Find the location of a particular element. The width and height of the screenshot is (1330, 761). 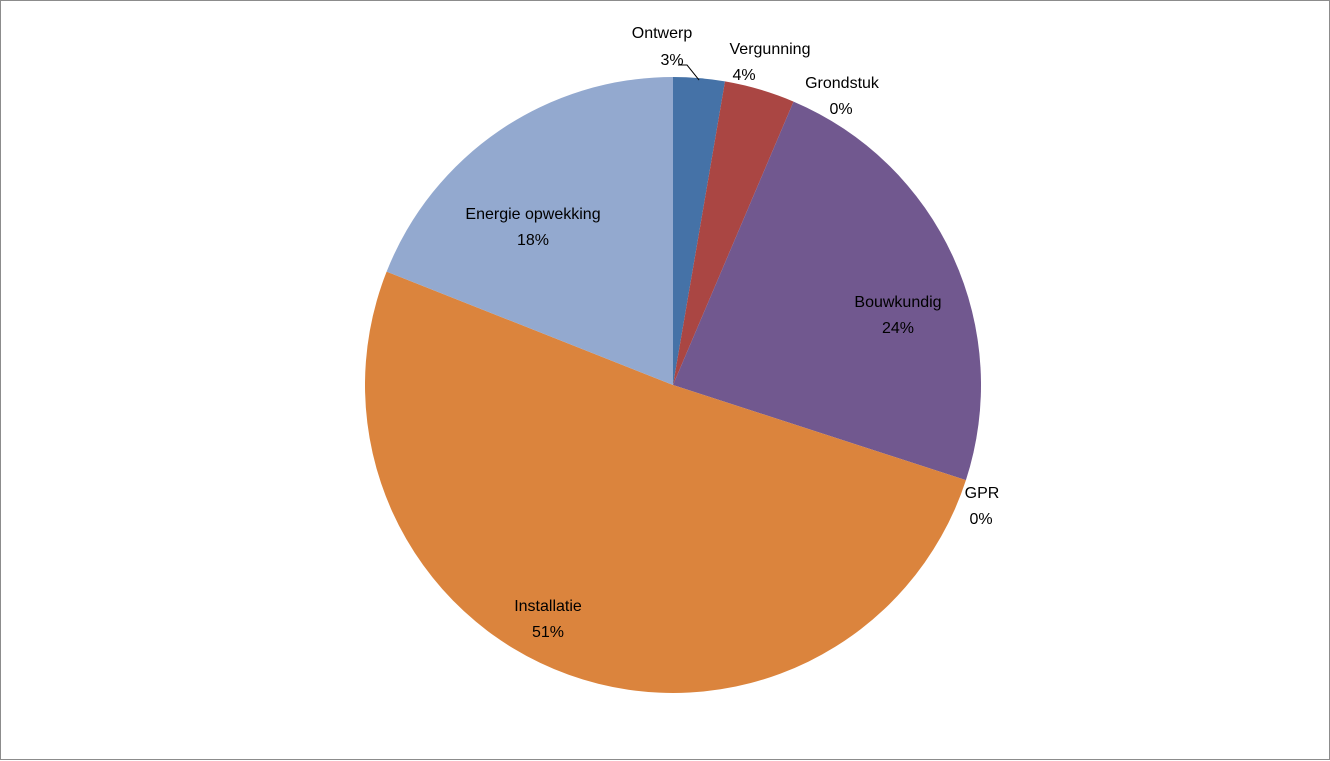

slice-energie-opwekking is located at coordinates (529, 231).